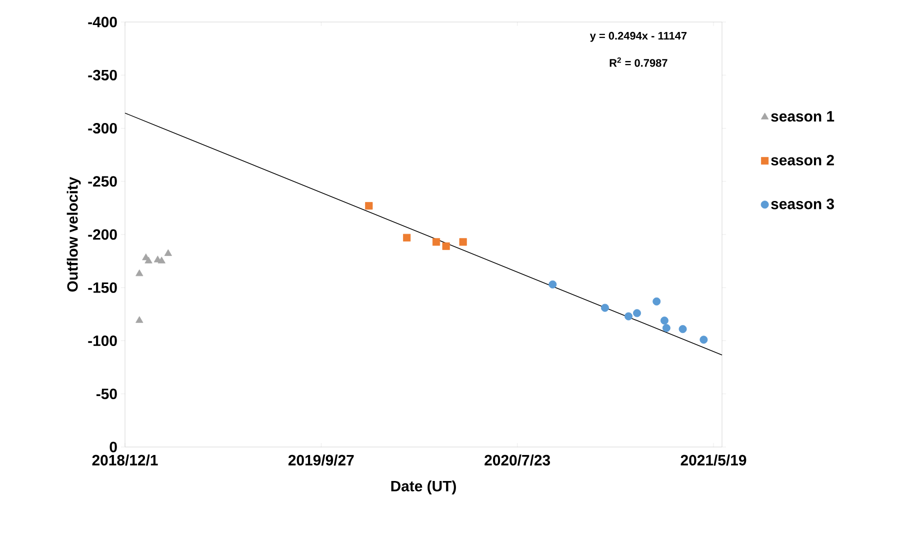  I want to click on x-tick-label: 2019/9/27, so click(321, 460).